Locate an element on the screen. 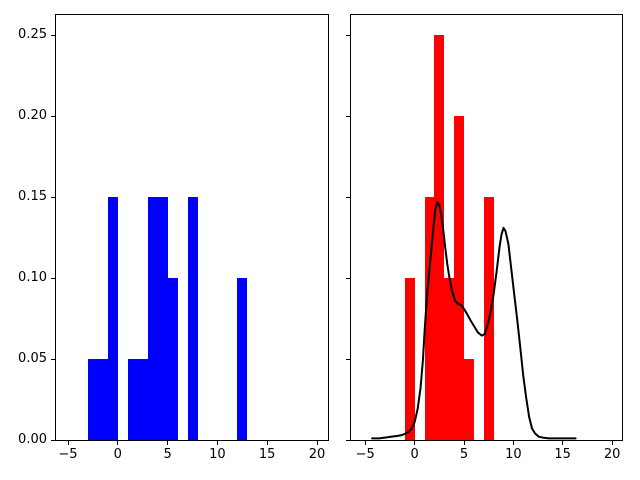 The height and width of the screenshot is (480, 640). y-tick-label: 0.00 is located at coordinates (32, 439).